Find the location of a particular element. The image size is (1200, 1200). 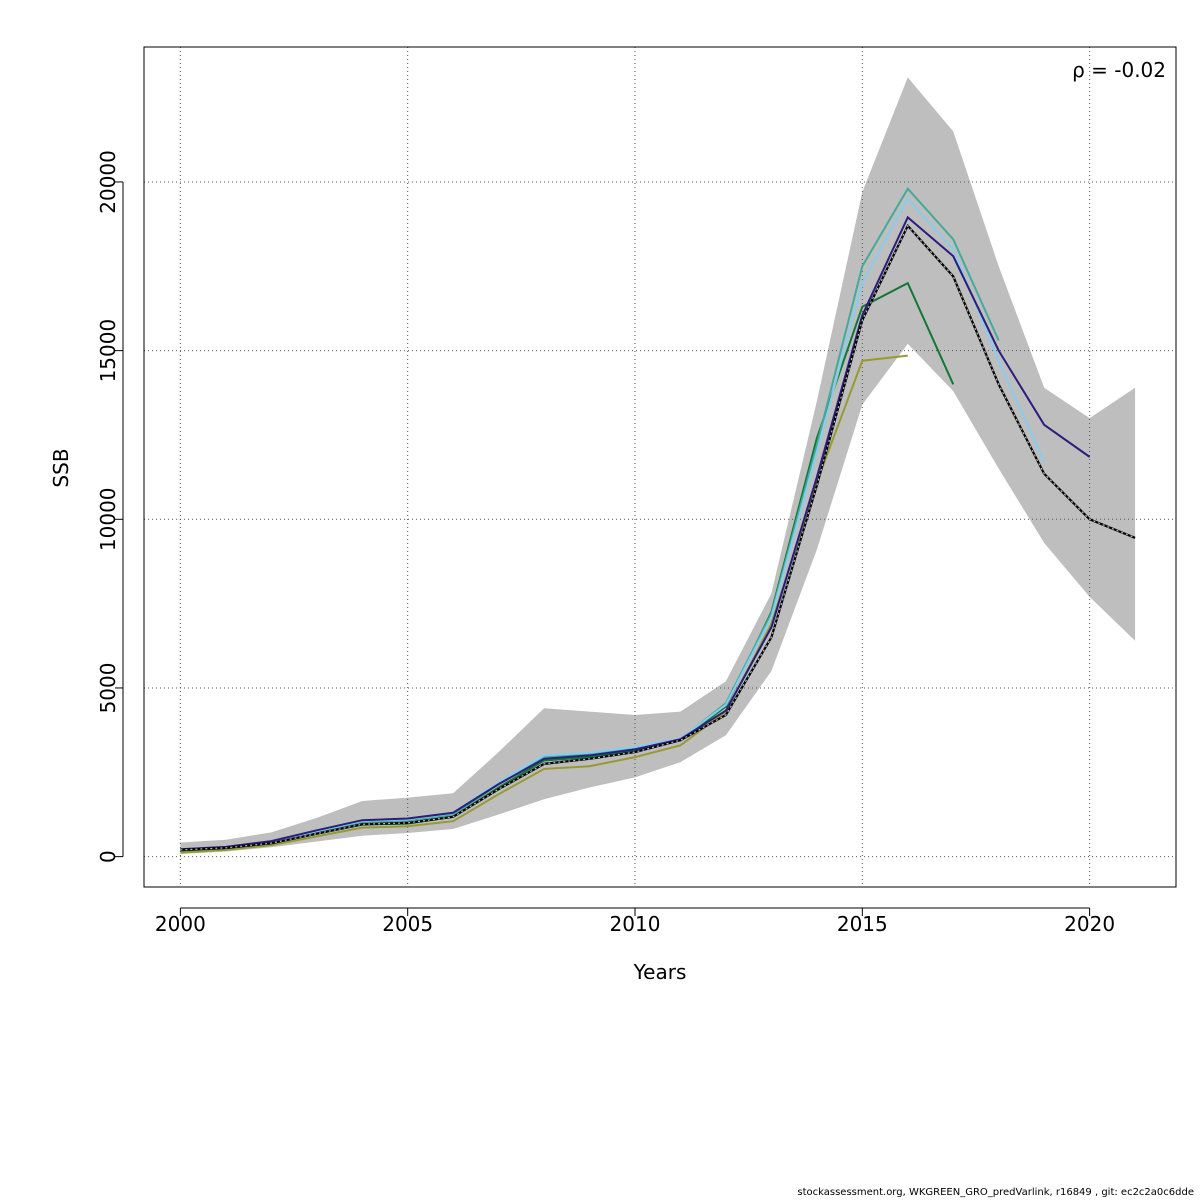

x-axis-title: Years is located at coordinates (660, 972).